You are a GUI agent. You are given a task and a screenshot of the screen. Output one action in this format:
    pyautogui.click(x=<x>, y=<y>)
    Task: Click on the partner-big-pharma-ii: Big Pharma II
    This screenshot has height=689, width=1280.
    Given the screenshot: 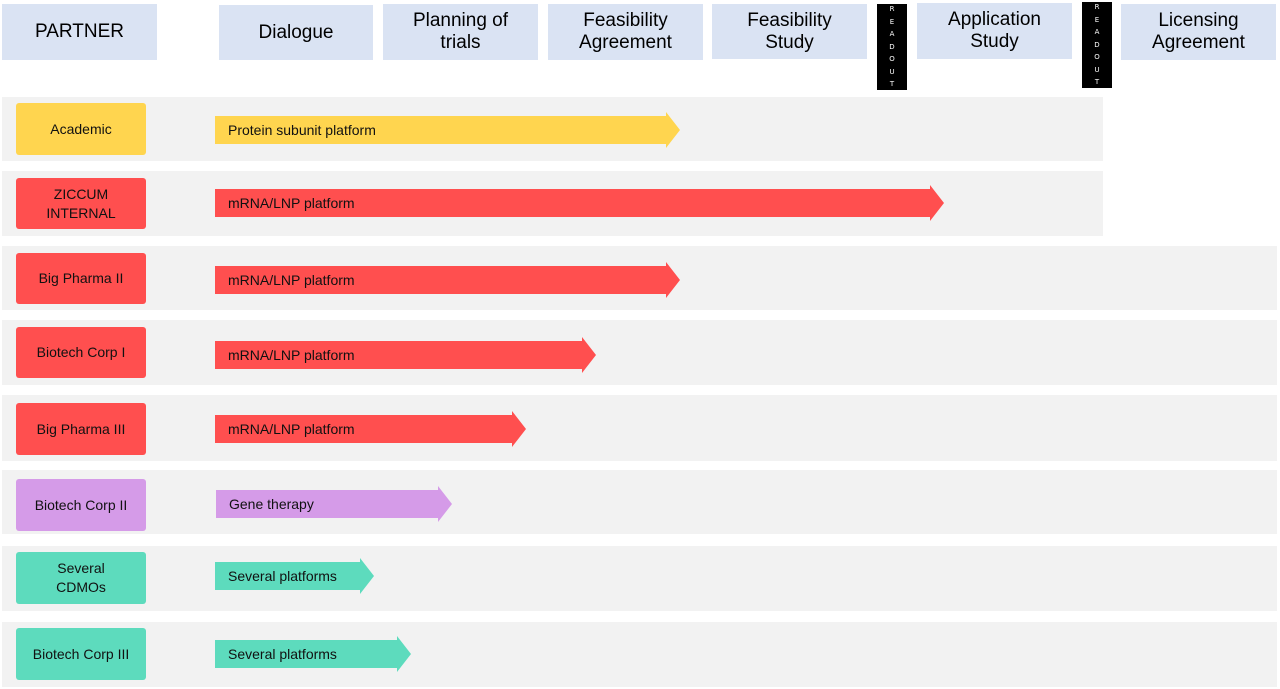 What is the action you would take?
    pyautogui.click(x=81, y=278)
    